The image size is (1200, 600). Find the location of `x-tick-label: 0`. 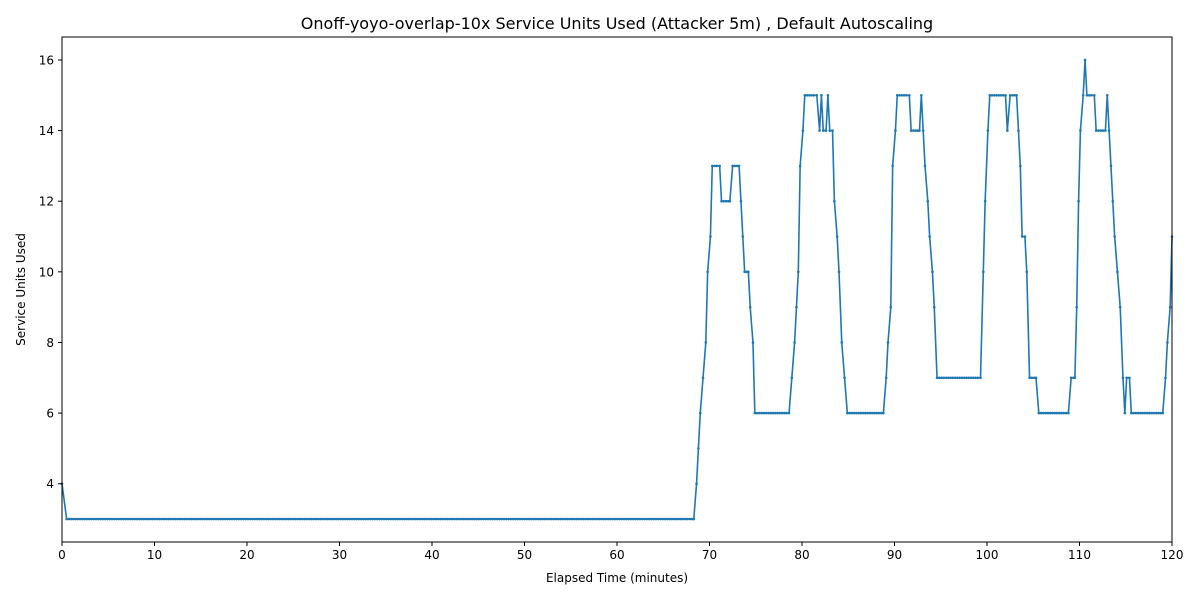

x-tick-label: 0 is located at coordinates (62, 555).